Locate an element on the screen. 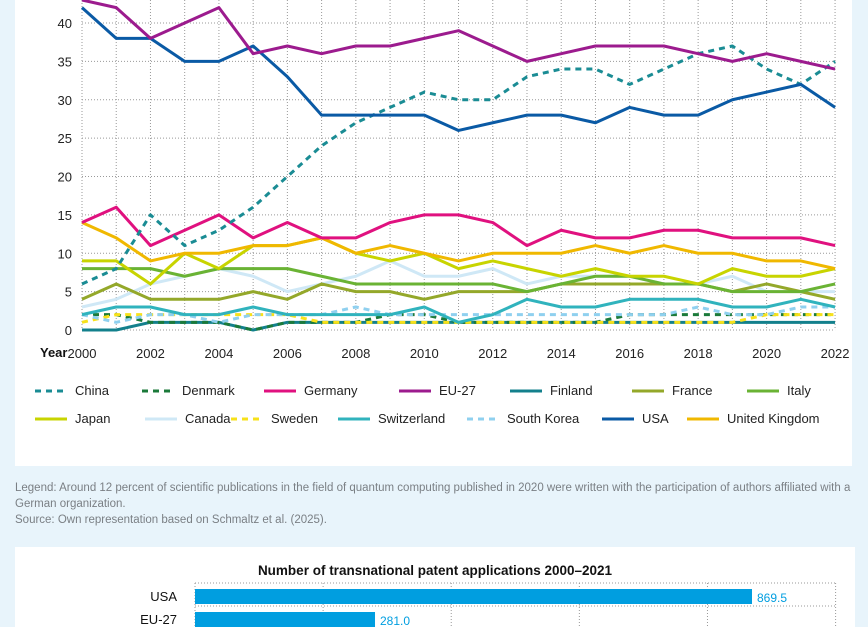 This screenshot has width=868, height=627. y-tick-label: 10 is located at coordinates (65, 253).